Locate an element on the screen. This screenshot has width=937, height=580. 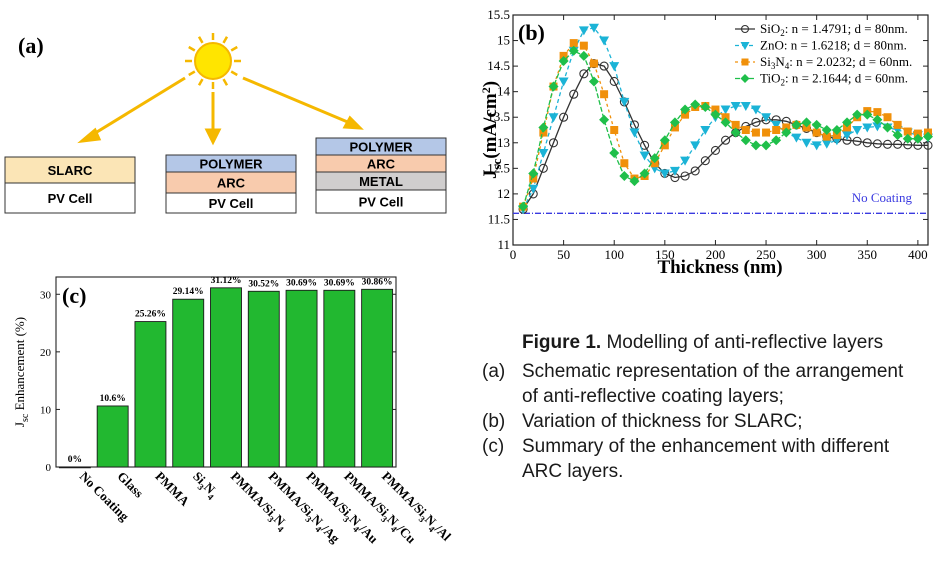
text-part: SiO is located at coordinates (770, 28).